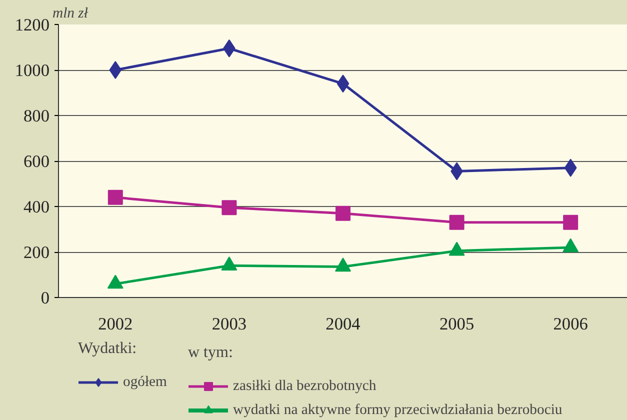 The width and height of the screenshot is (627, 420). Describe the element at coordinates (37, 252) in the screenshot. I see `y-tick-label: 200` at that location.